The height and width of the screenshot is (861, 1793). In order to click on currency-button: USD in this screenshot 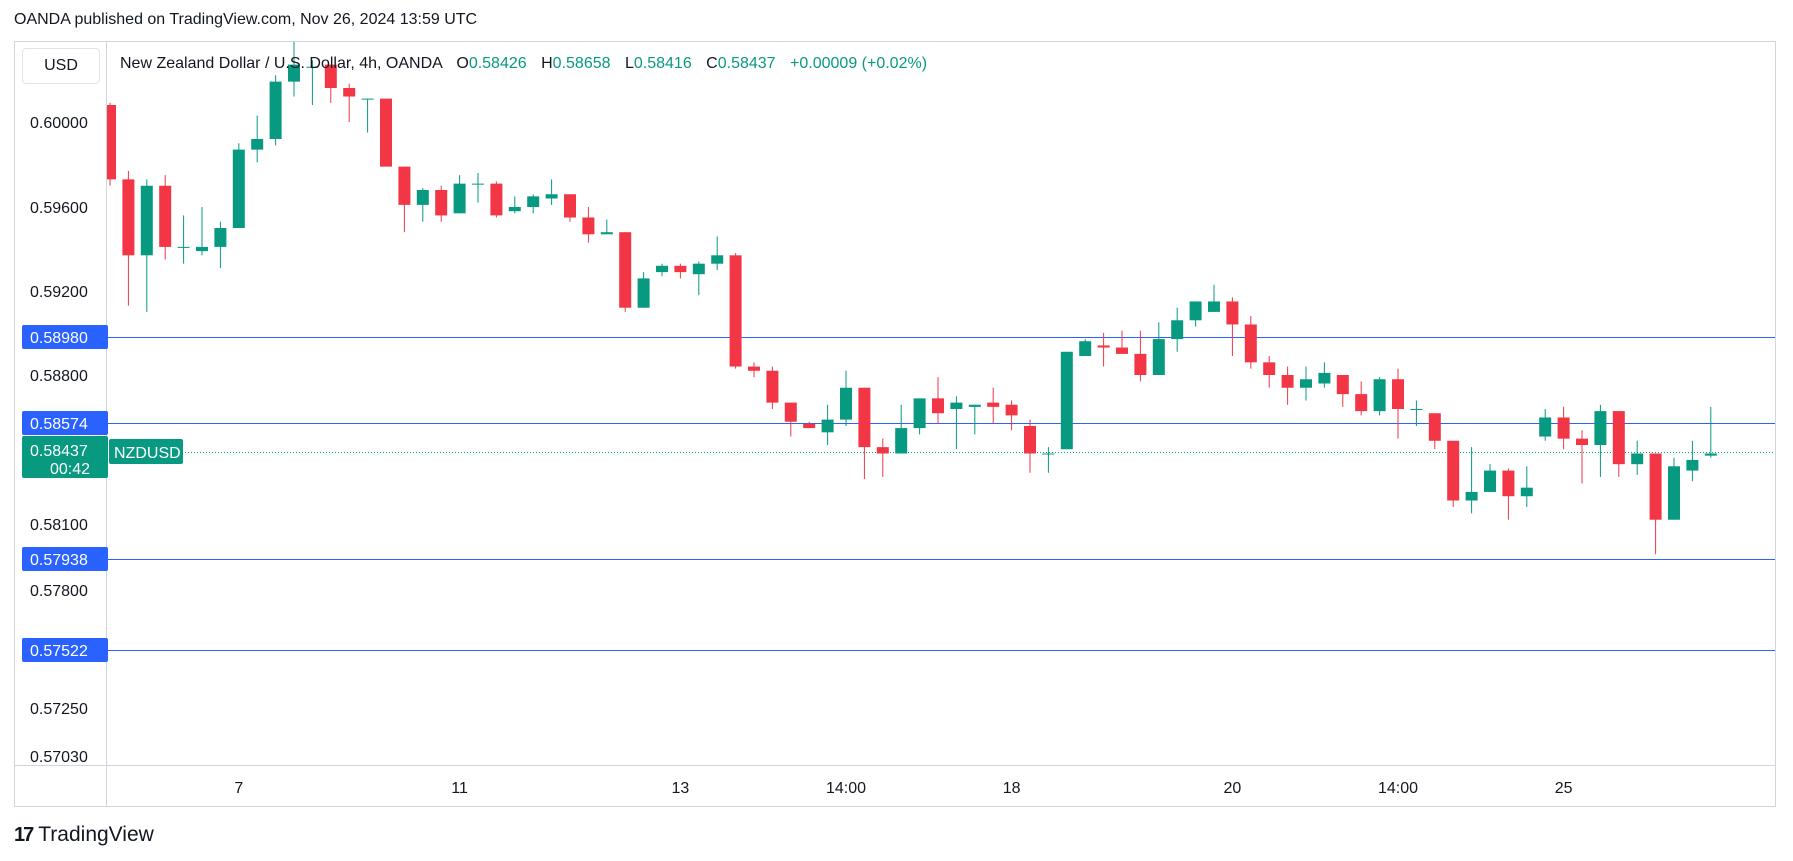, I will do `click(61, 66)`.